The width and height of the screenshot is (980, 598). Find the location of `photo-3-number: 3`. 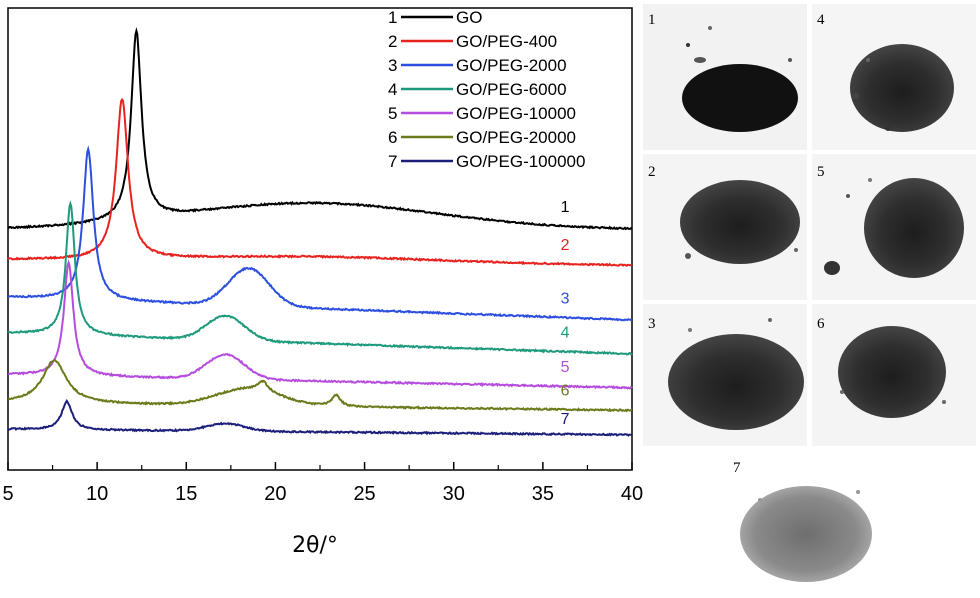

photo-3-number: 3 is located at coordinates (652, 324).